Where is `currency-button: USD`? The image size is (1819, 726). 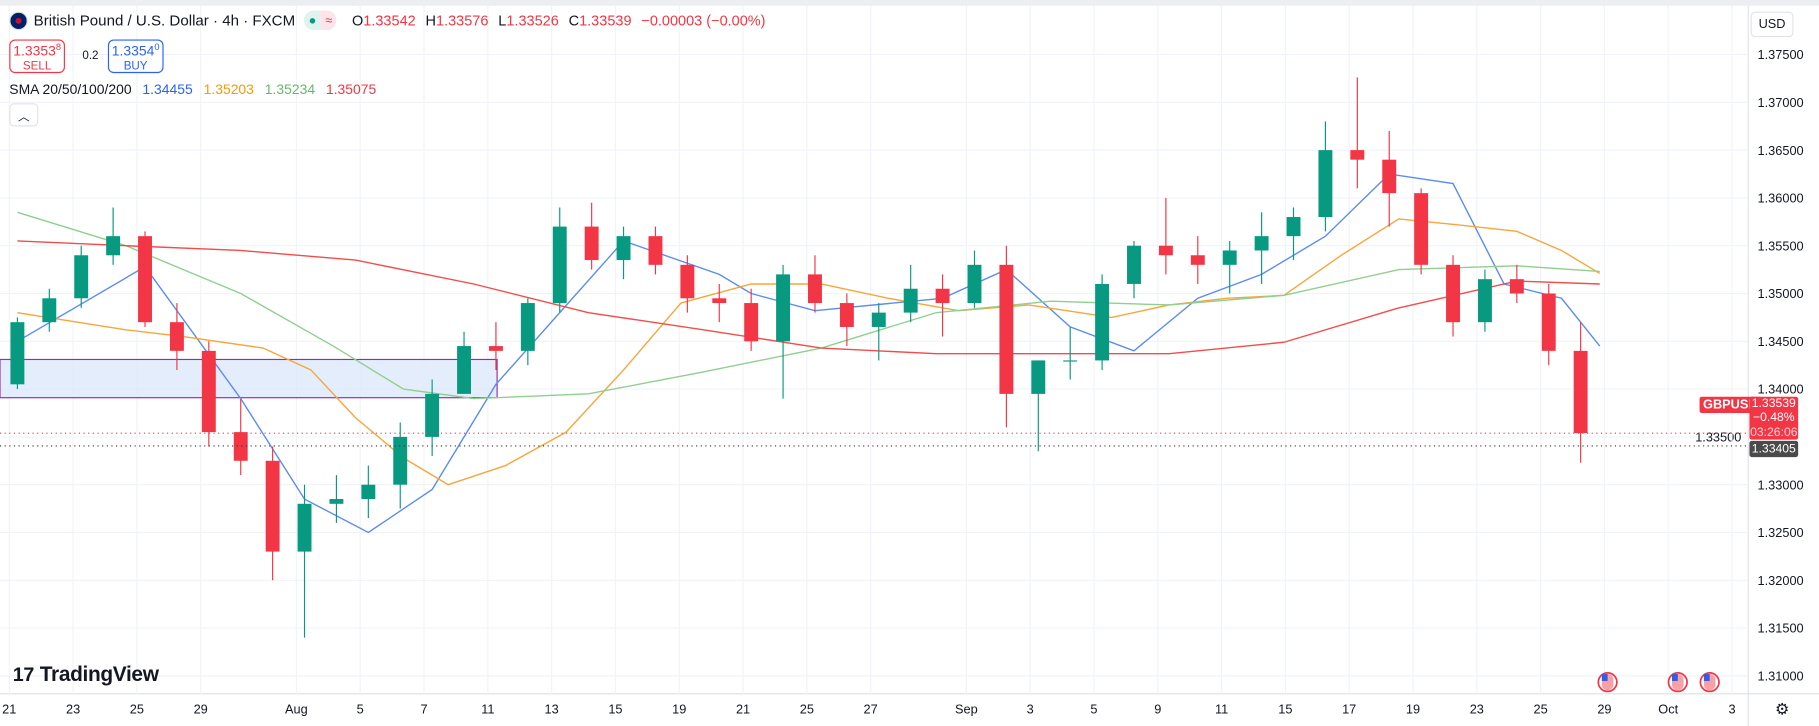 currency-button: USD is located at coordinates (1772, 24).